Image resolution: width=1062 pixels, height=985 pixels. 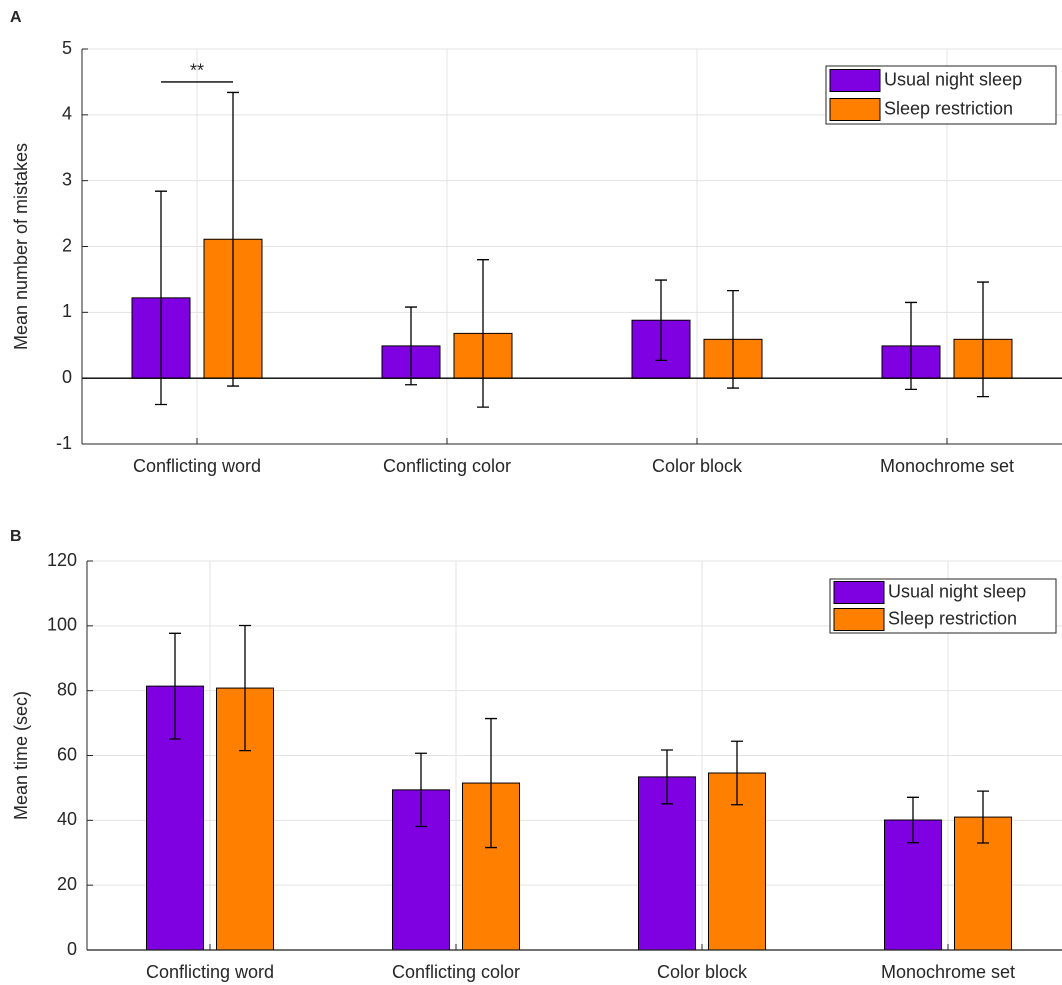 I want to click on panel-label: A, so click(x=16, y=17).